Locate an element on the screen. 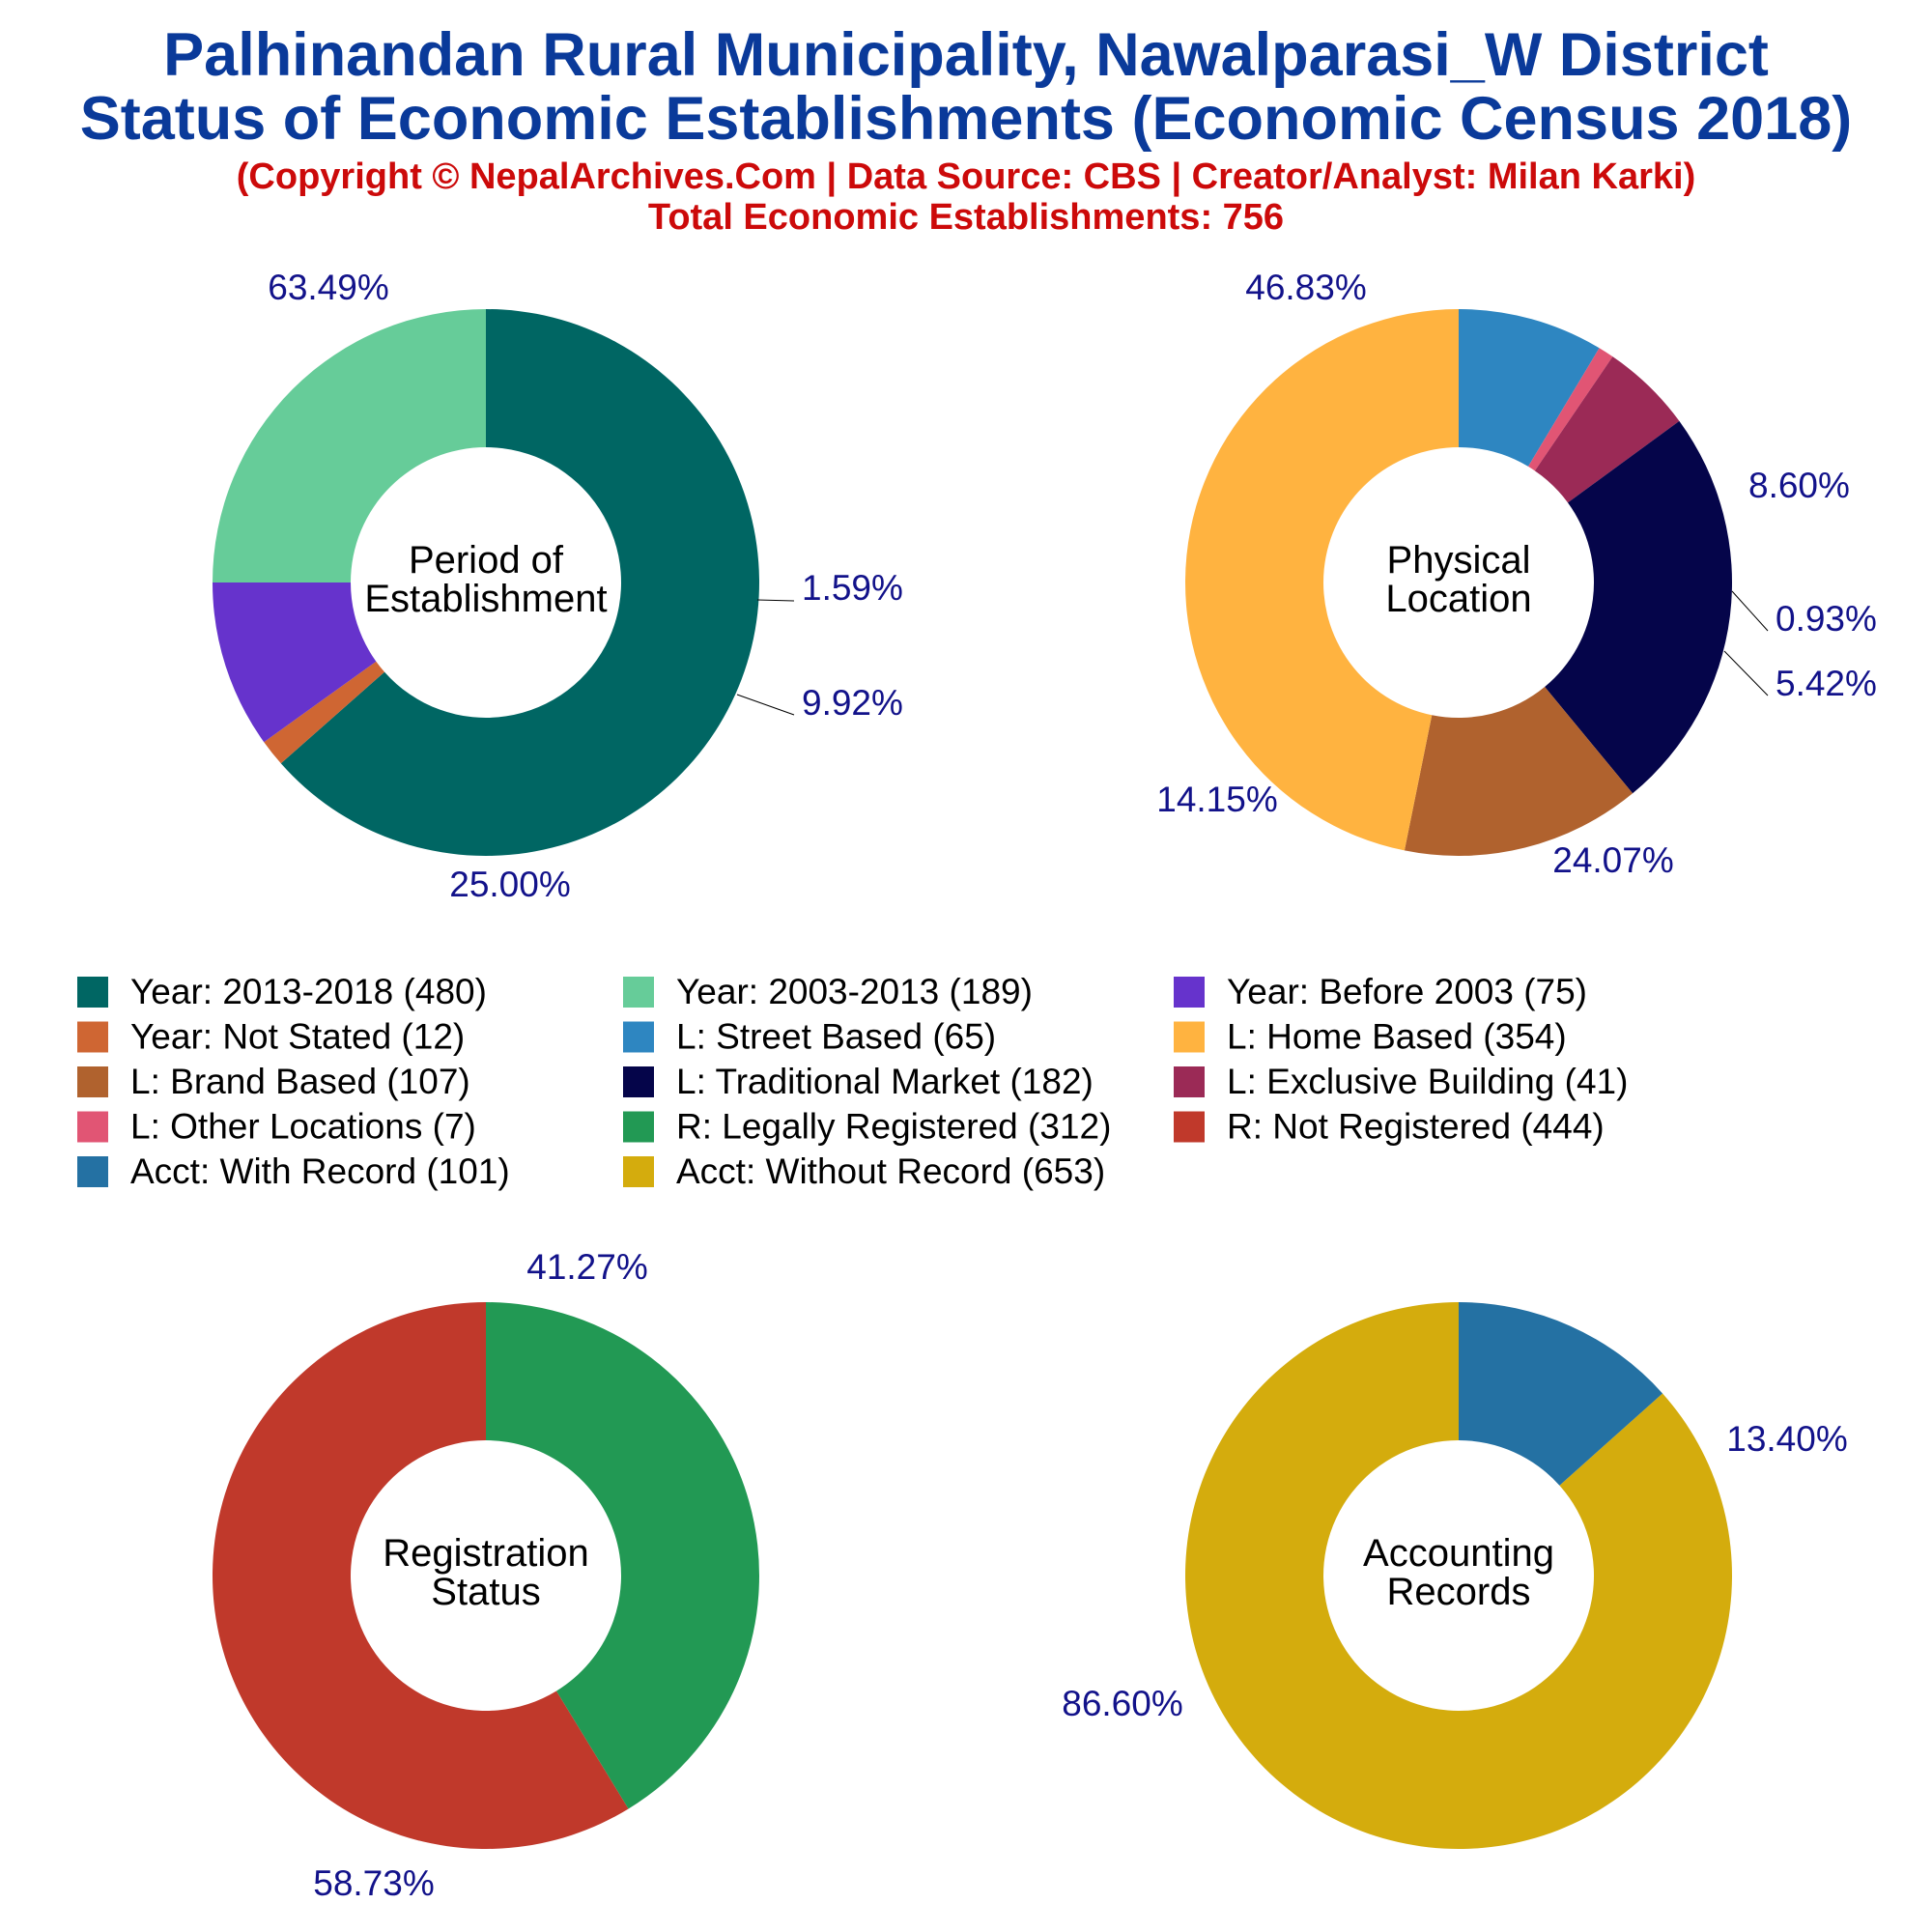 This screenshot has width=1932, height=1932. legend-label-year-2003-2013-189: Year: 2003-2013 (189) is located at coordinates (854, 992).